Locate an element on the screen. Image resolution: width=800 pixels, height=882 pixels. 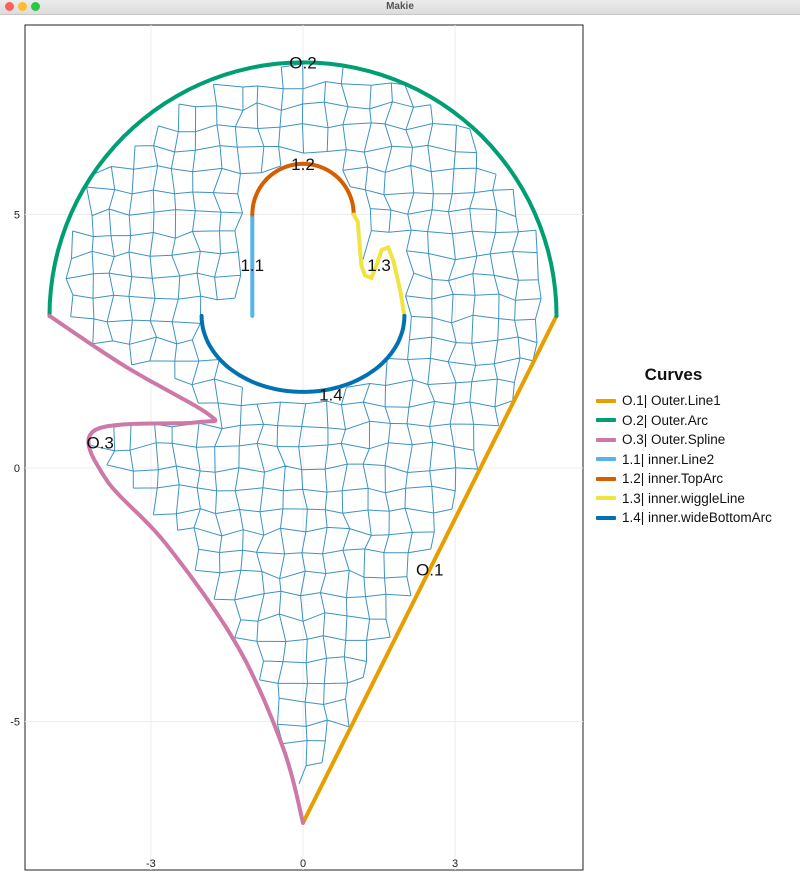
curve-label: 1.2 is located at coordinates (303, 164).